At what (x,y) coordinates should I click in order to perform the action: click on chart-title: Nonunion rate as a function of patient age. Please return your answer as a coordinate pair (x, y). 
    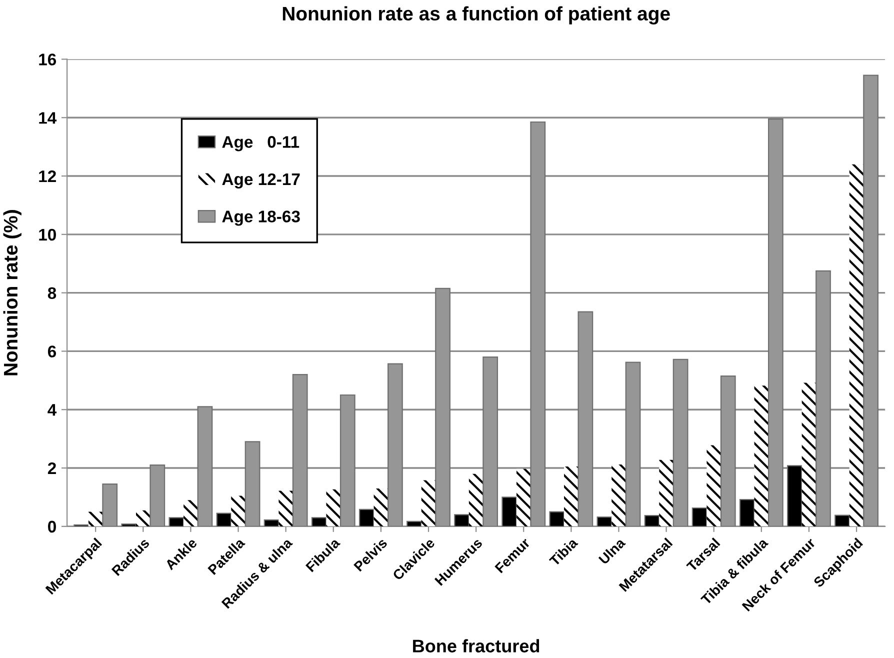
    Looking at the image, I should click on (476, 15).